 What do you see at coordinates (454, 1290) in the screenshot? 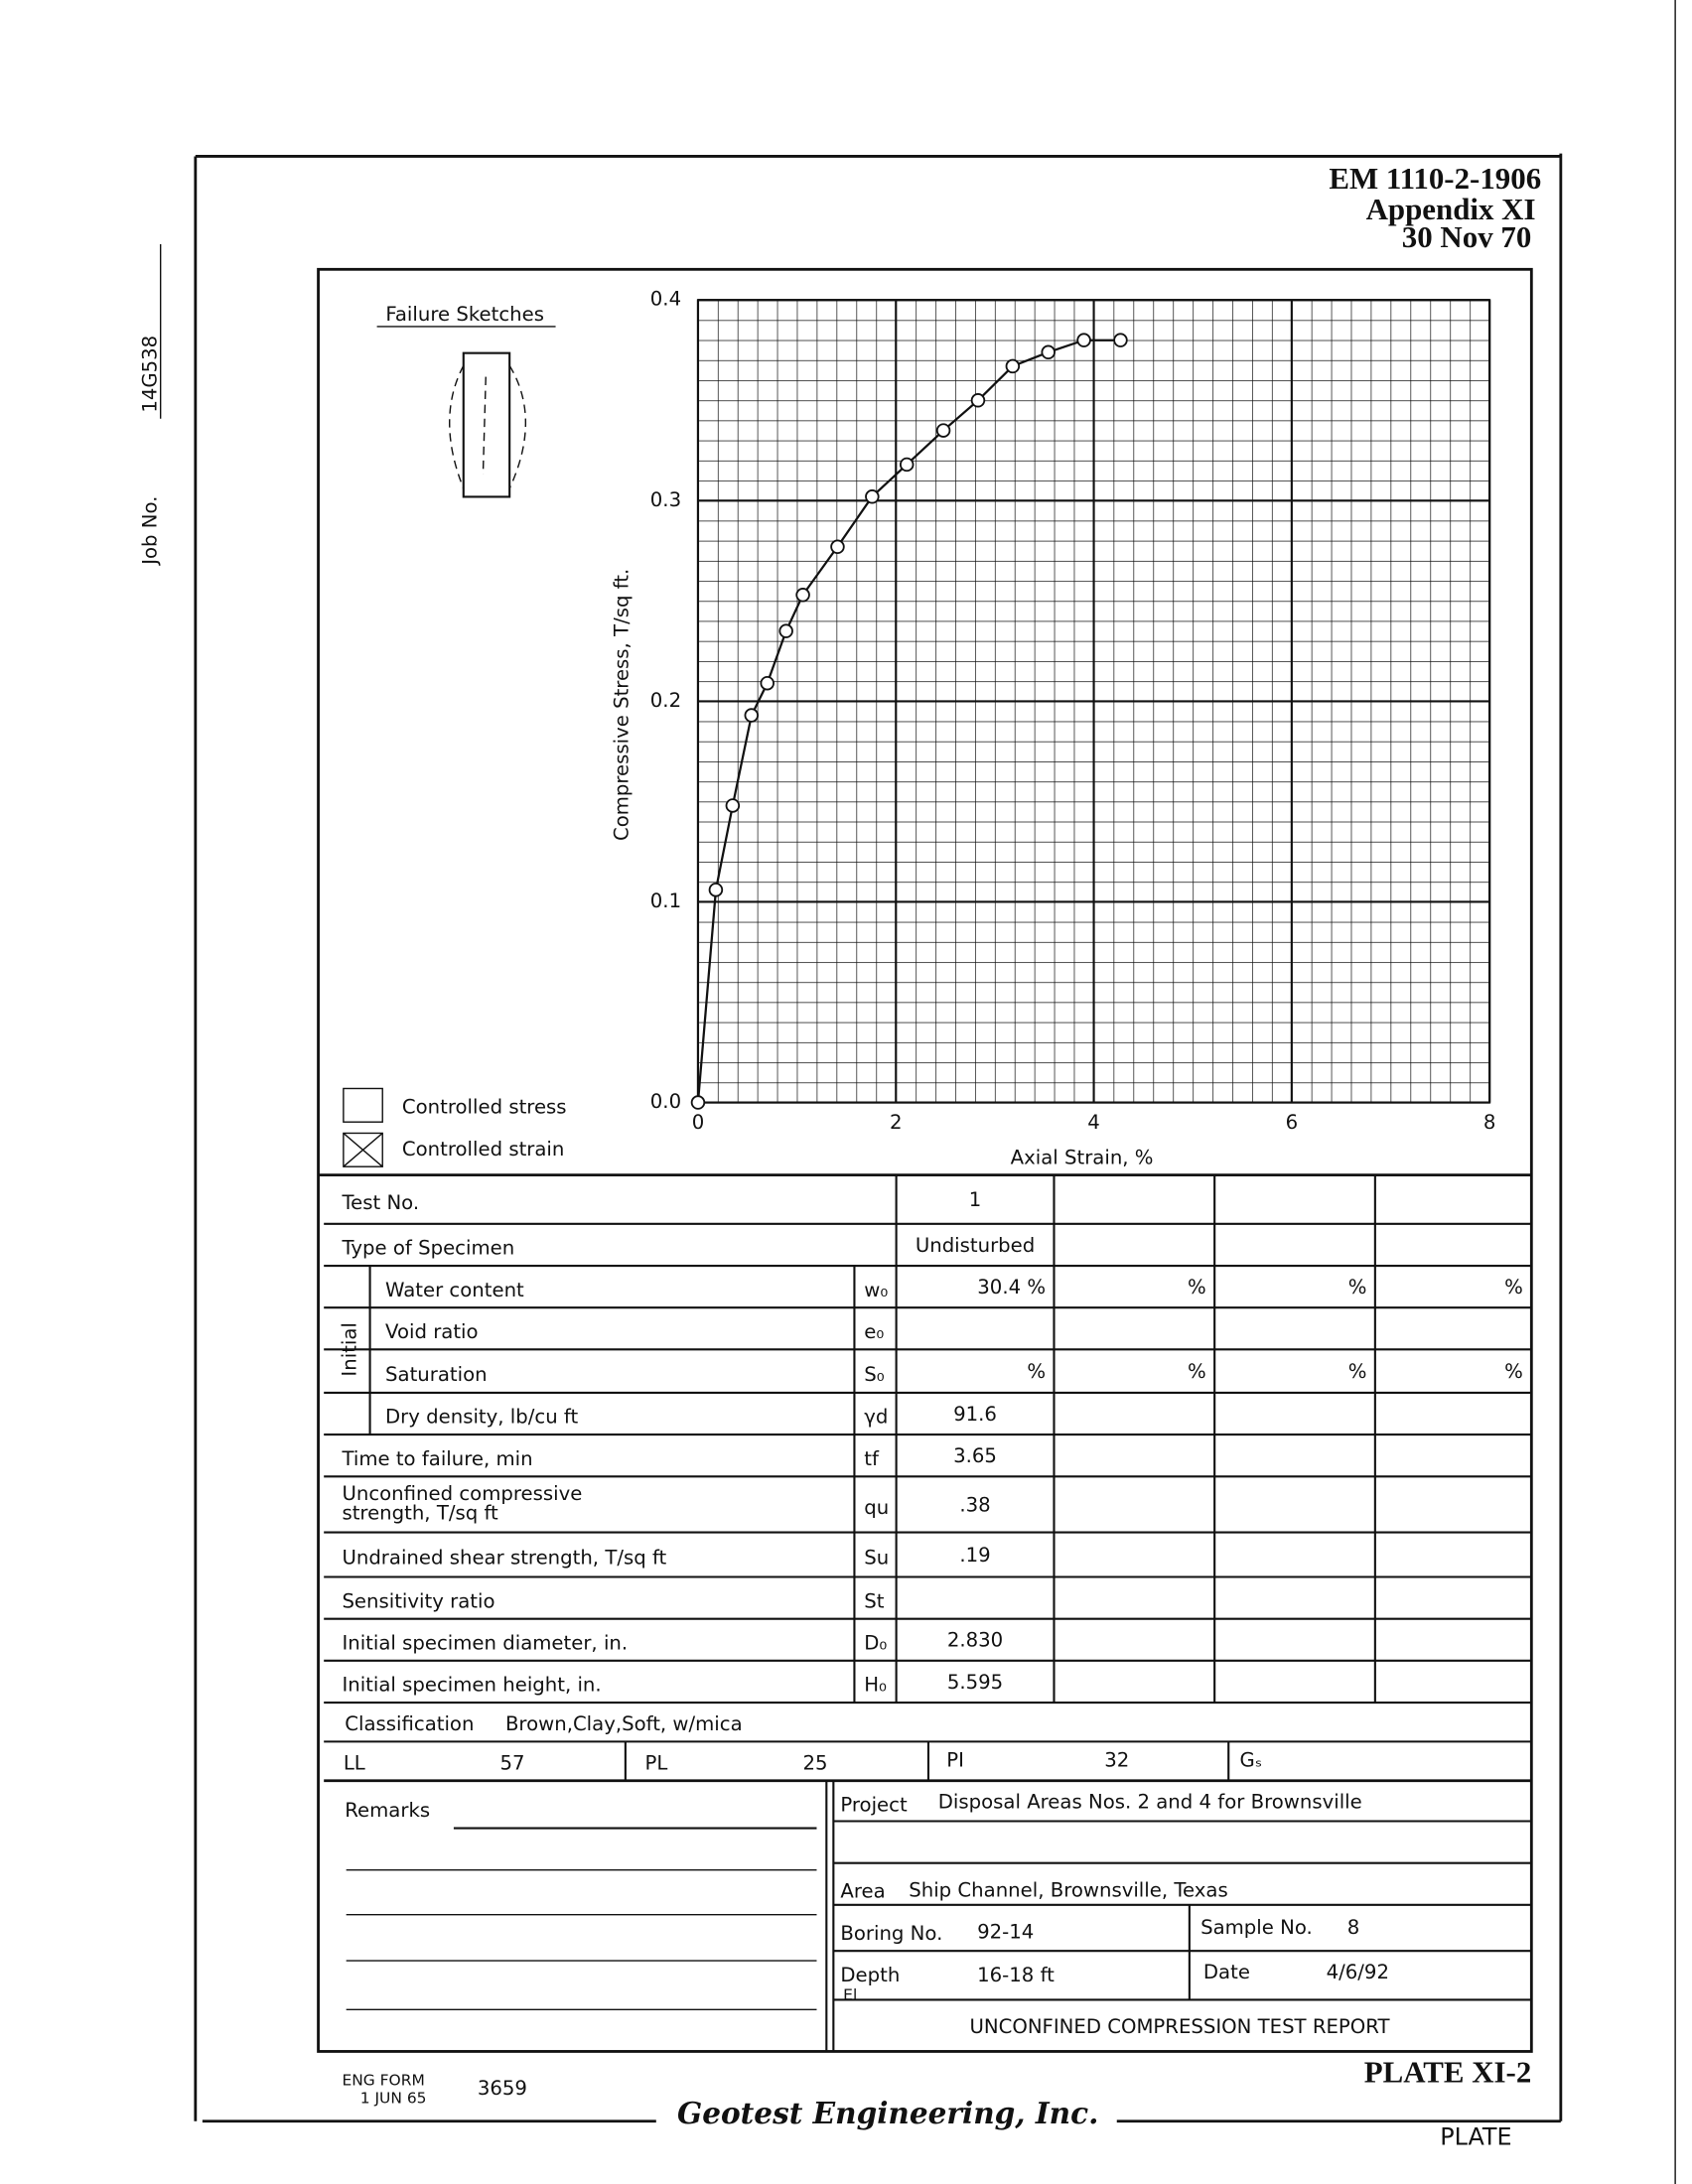
I see `row-label: Water content` at bounding box center [454, 1290].